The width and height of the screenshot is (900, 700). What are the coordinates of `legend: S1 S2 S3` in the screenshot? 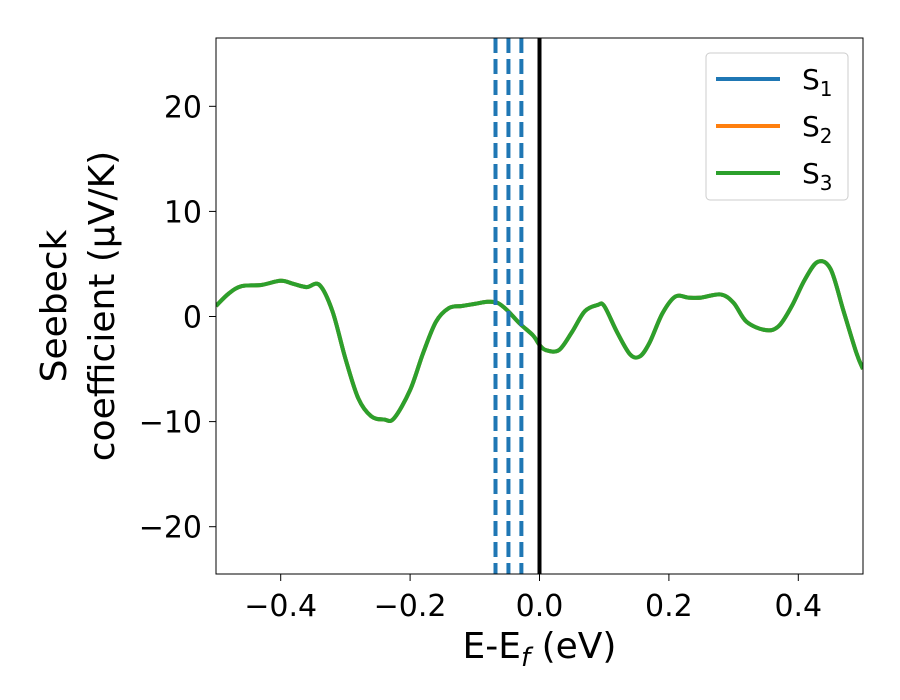 It's located at (777, 126).